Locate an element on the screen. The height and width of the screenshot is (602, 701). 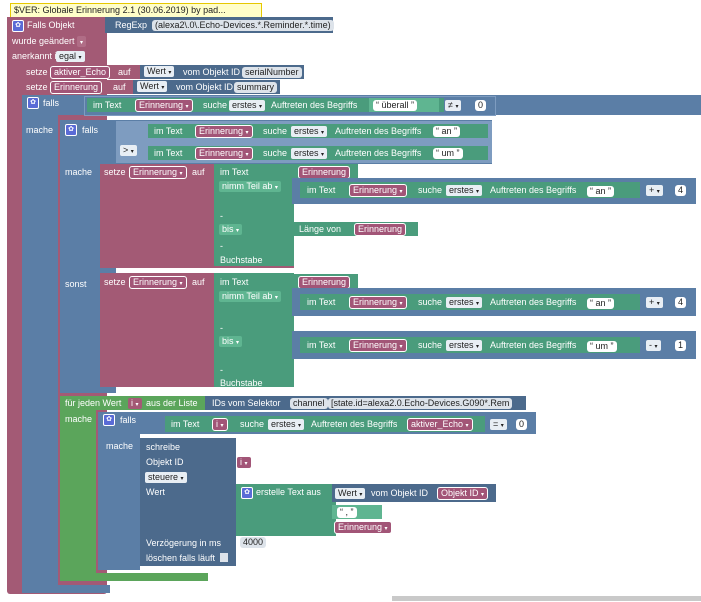
text-literal-input: “ , ” is located at coordinates (347, 512).